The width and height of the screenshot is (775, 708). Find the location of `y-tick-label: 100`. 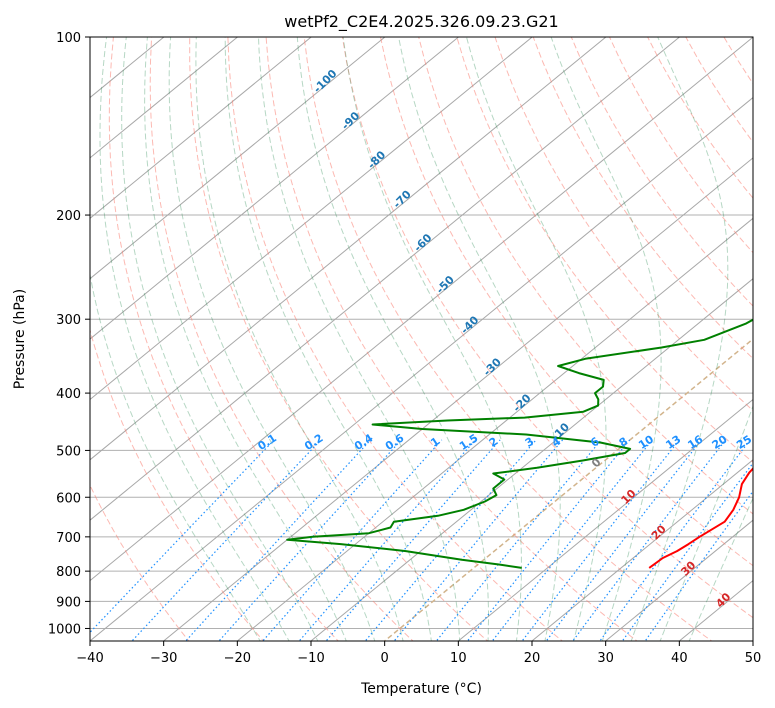

y-tick-label: 100 is located at coordinates (68, 38).